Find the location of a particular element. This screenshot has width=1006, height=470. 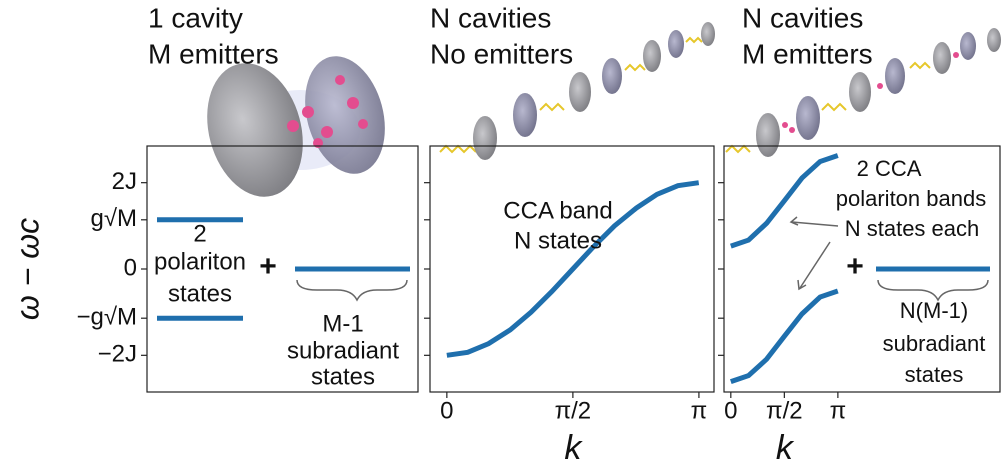

decorations is located at coordinates (642, 259).